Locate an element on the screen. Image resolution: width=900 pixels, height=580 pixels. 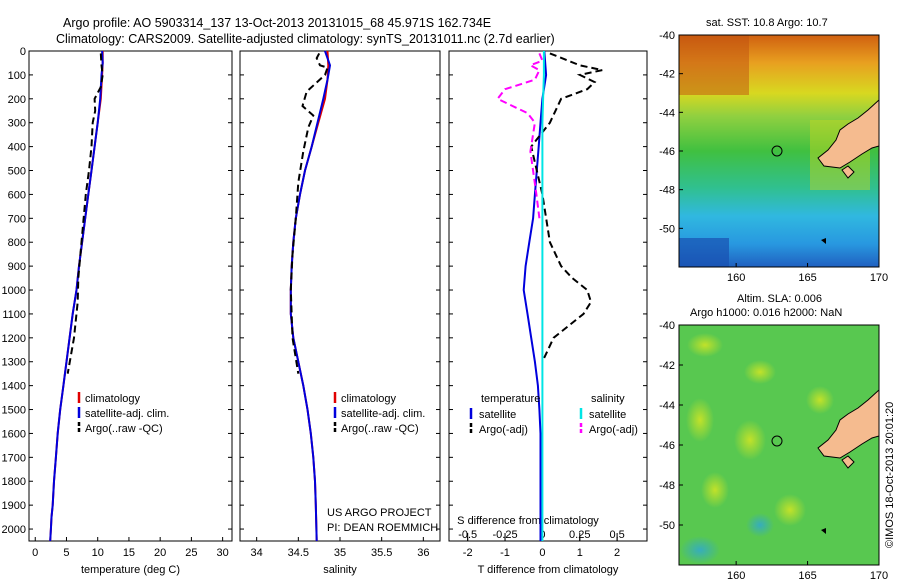
x-axis-label: T difference from climatology is located at coordinates (548, 570).